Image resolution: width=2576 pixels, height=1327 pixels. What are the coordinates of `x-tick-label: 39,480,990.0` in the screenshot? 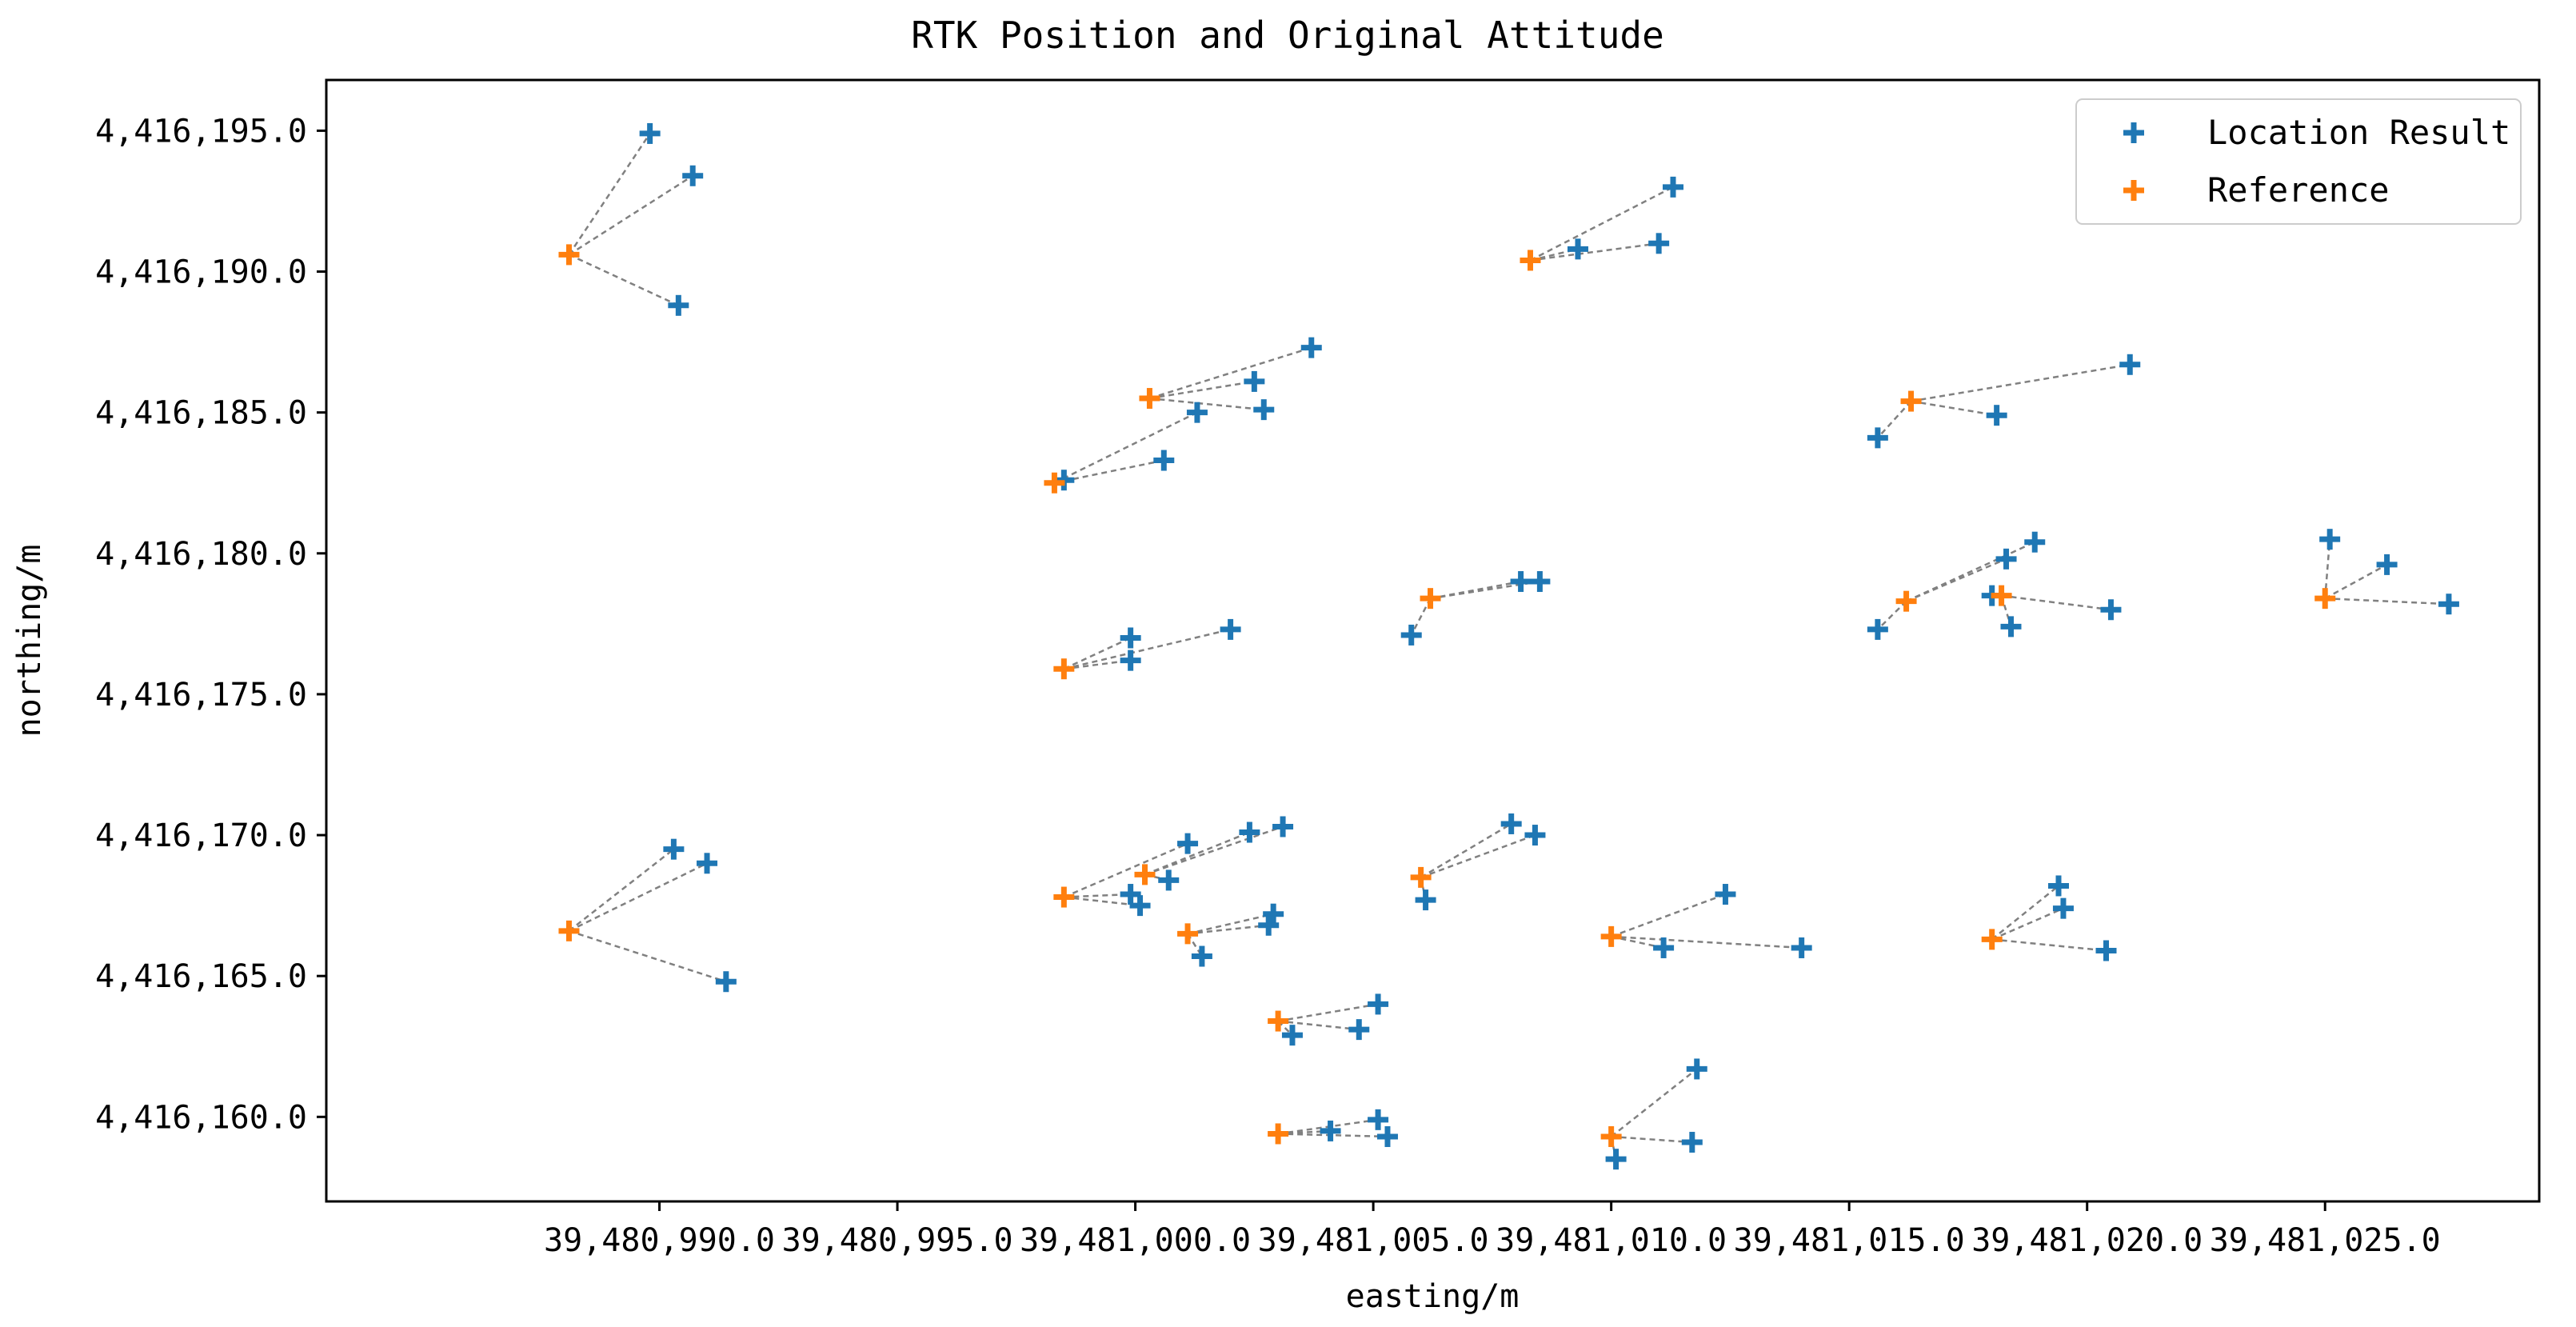 It's located at (660, 1240).